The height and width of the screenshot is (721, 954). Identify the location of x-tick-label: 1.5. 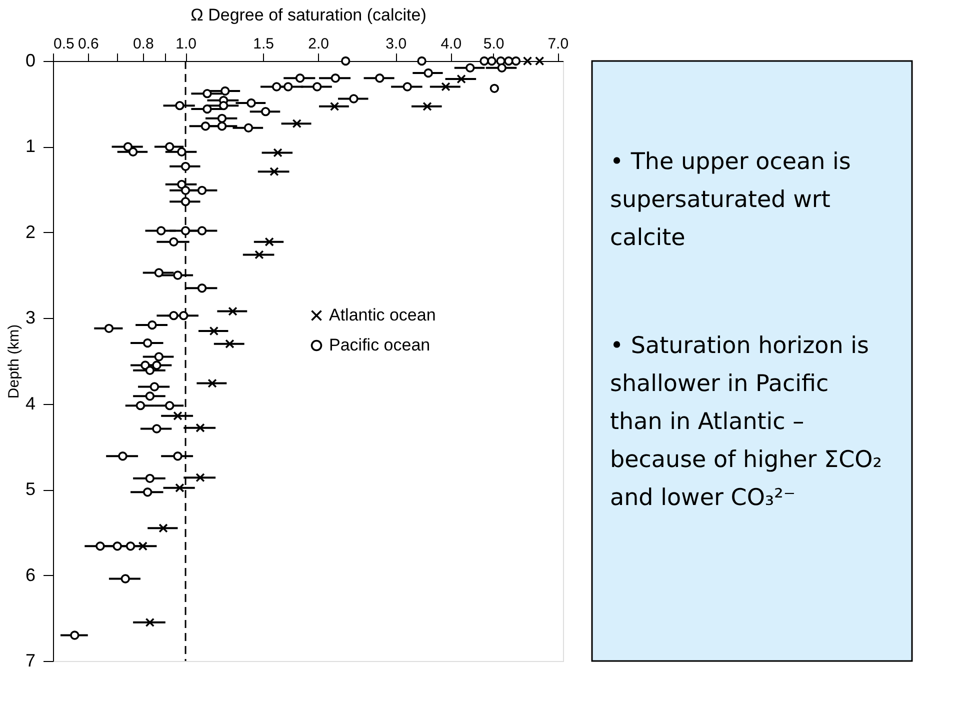
(263, 44).